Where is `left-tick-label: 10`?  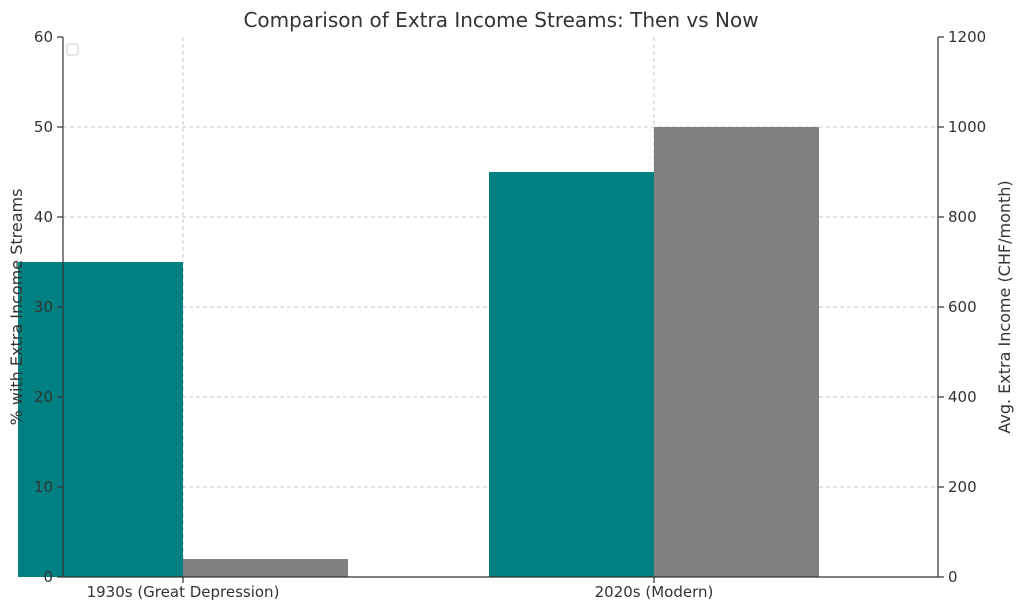 left-tick-label: 10 is located at coordinates (43, 487).